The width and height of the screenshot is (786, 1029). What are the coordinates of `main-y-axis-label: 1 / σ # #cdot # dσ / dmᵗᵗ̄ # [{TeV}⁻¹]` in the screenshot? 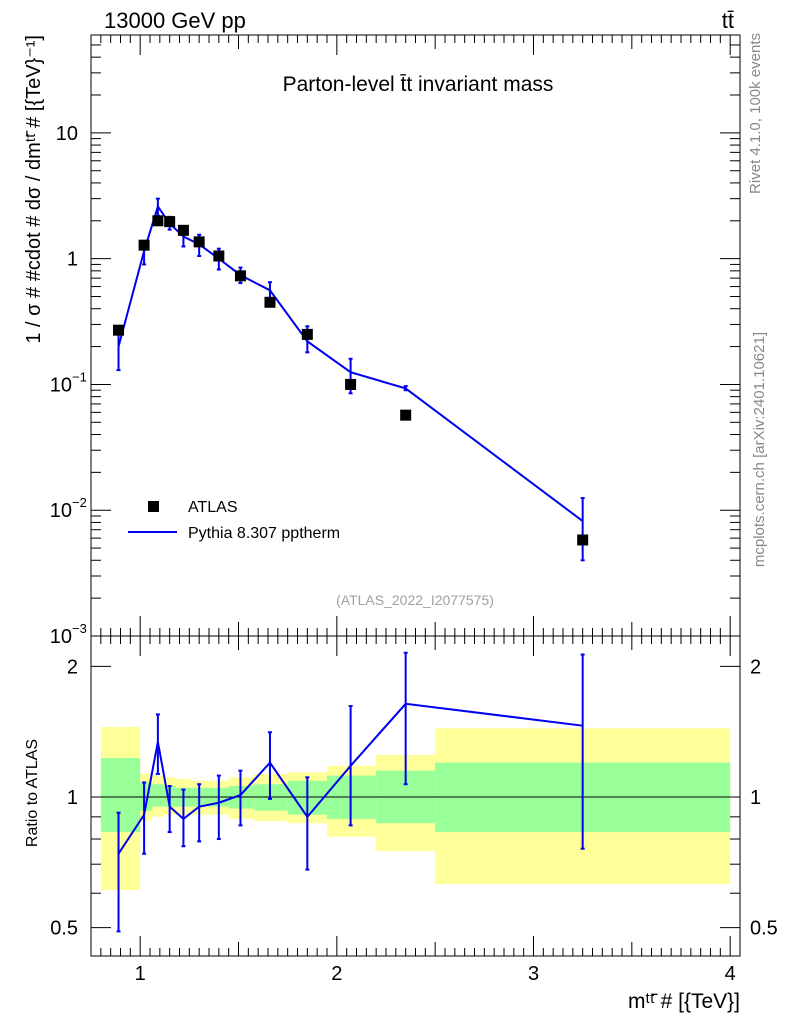 It's located at (34, 189).